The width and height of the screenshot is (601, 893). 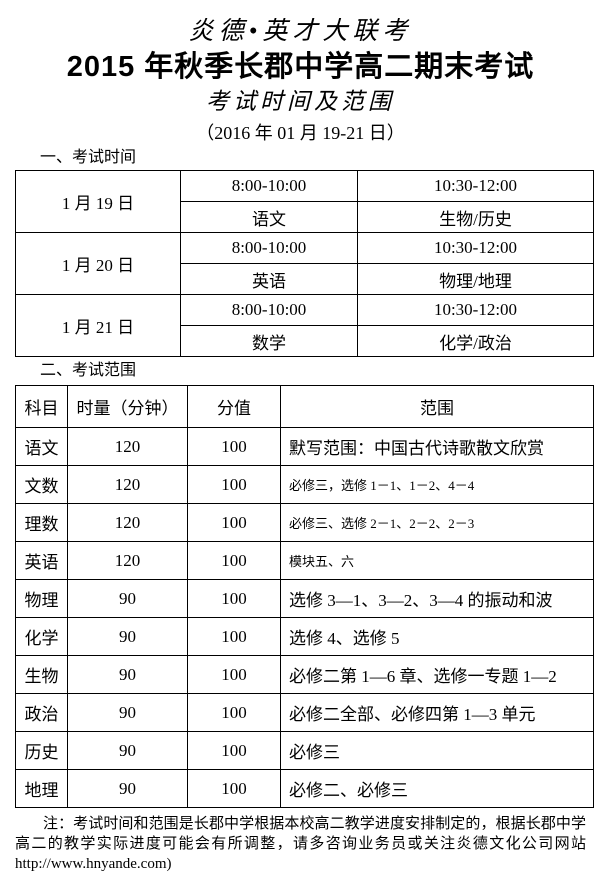 I want to click on table-row: 1 月 21 日 8:00-10:00 10:30-12:00, so click(x=304, y=325).